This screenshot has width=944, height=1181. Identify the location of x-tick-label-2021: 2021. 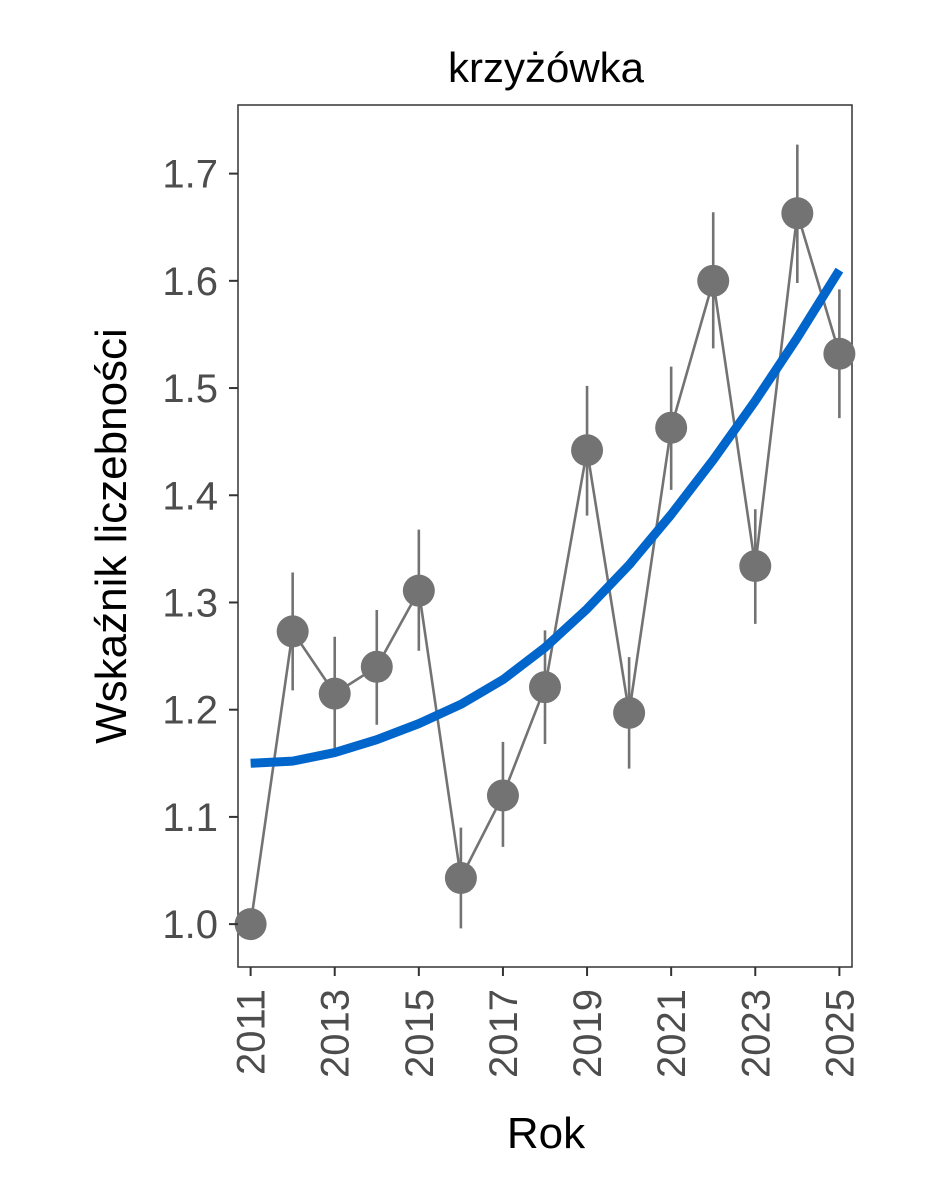
(672, 1033).